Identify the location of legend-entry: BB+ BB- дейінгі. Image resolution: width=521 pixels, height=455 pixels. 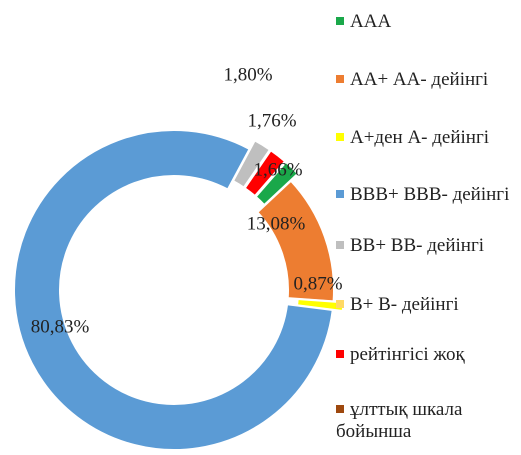
(426, 246).